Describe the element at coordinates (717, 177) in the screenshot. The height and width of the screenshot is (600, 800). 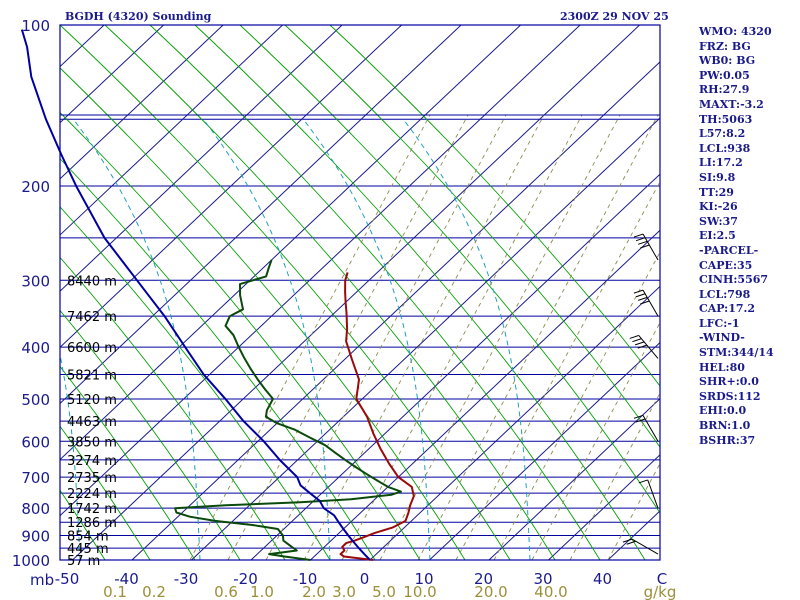
I see `stat-item: SI:9.8` at that location.